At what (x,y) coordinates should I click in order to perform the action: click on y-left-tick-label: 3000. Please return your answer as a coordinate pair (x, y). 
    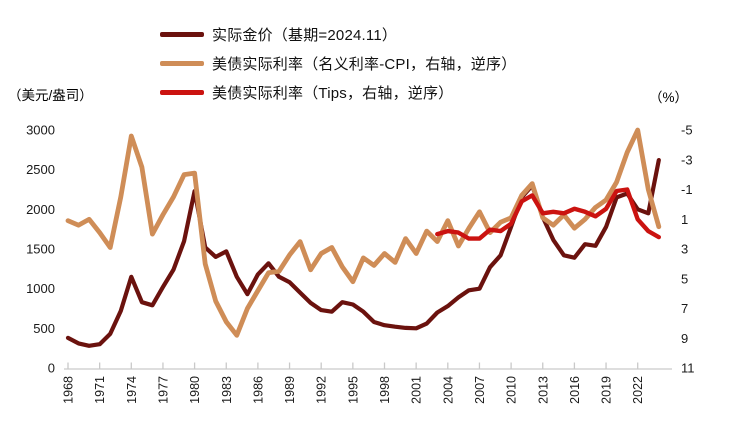
    Looking at the image, I should click on (40, 130).